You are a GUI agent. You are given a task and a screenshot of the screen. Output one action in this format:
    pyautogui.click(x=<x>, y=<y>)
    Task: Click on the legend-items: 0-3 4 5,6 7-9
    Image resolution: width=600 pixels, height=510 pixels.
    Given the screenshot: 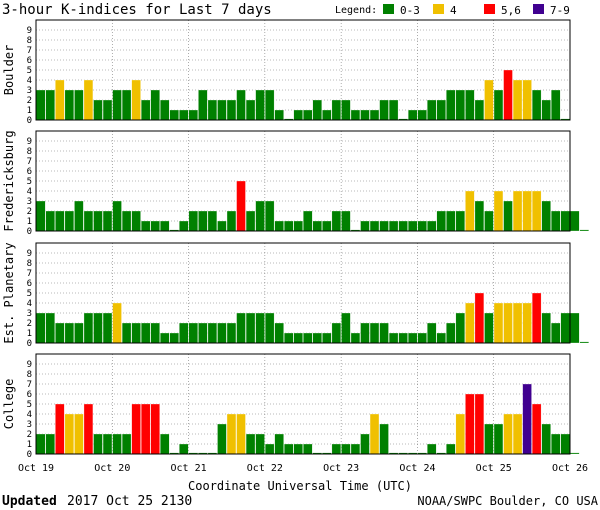 What is the action you would take?
    pyautogui.click(x=476, y=10)
    